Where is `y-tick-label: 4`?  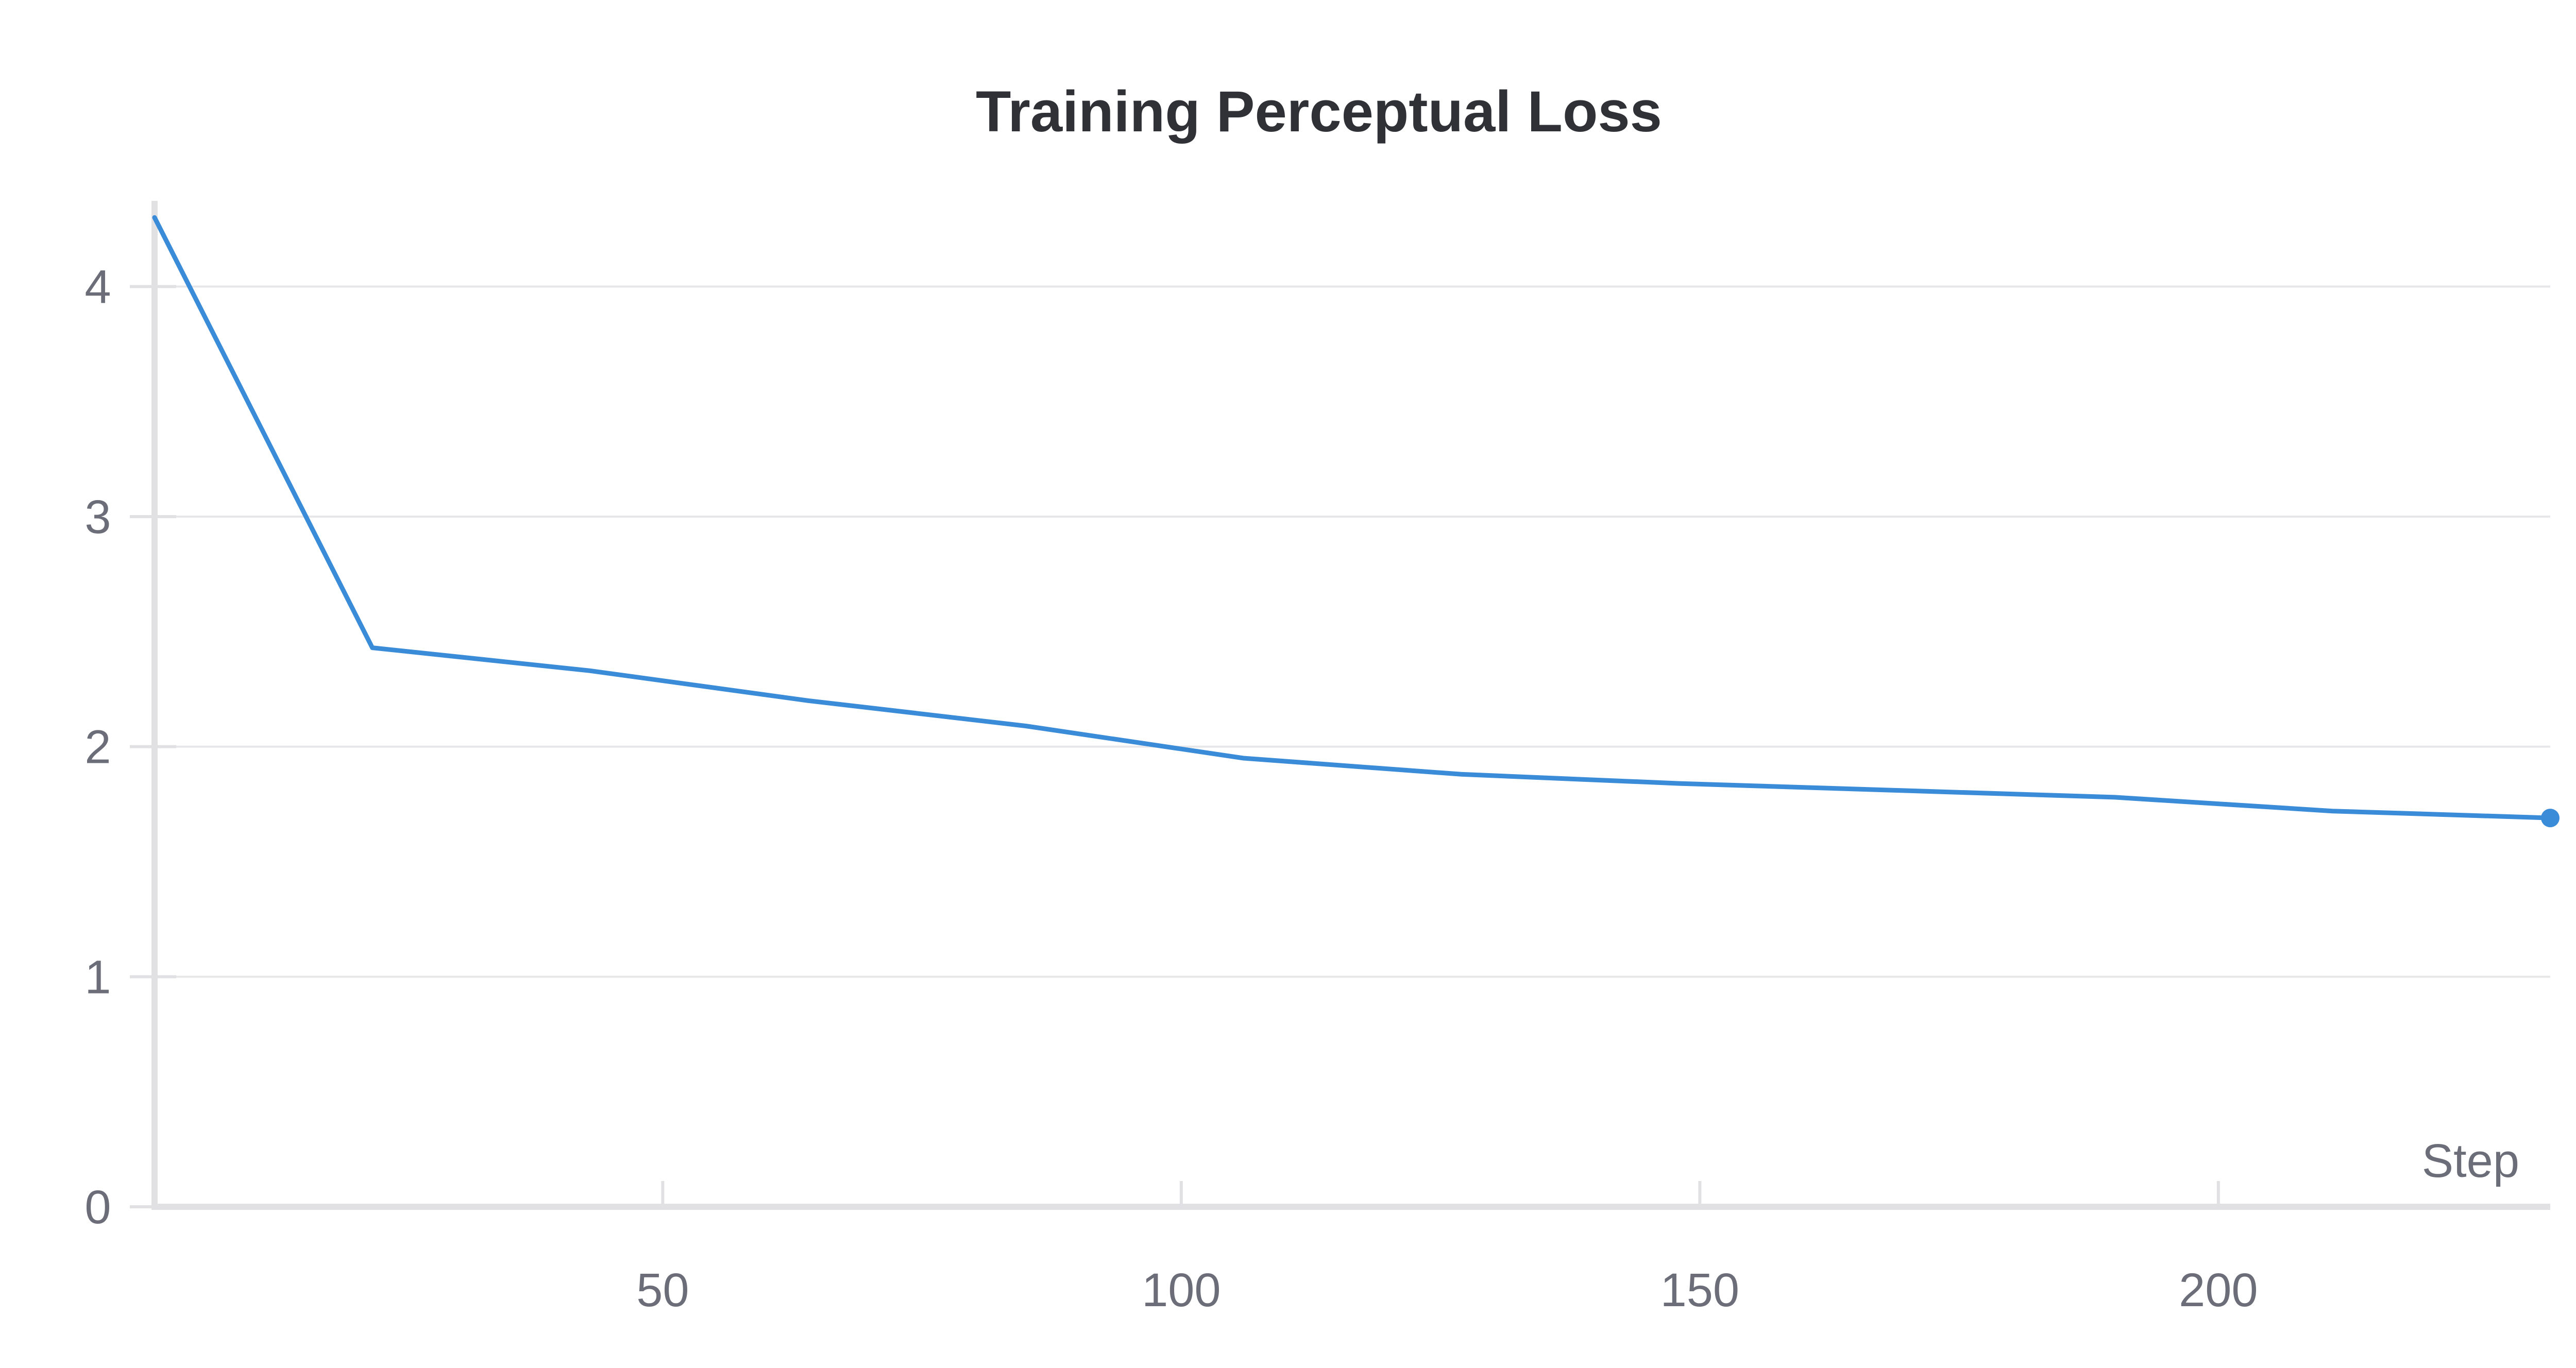 y-tick-label: 4 is located at coordinates (97, 287).